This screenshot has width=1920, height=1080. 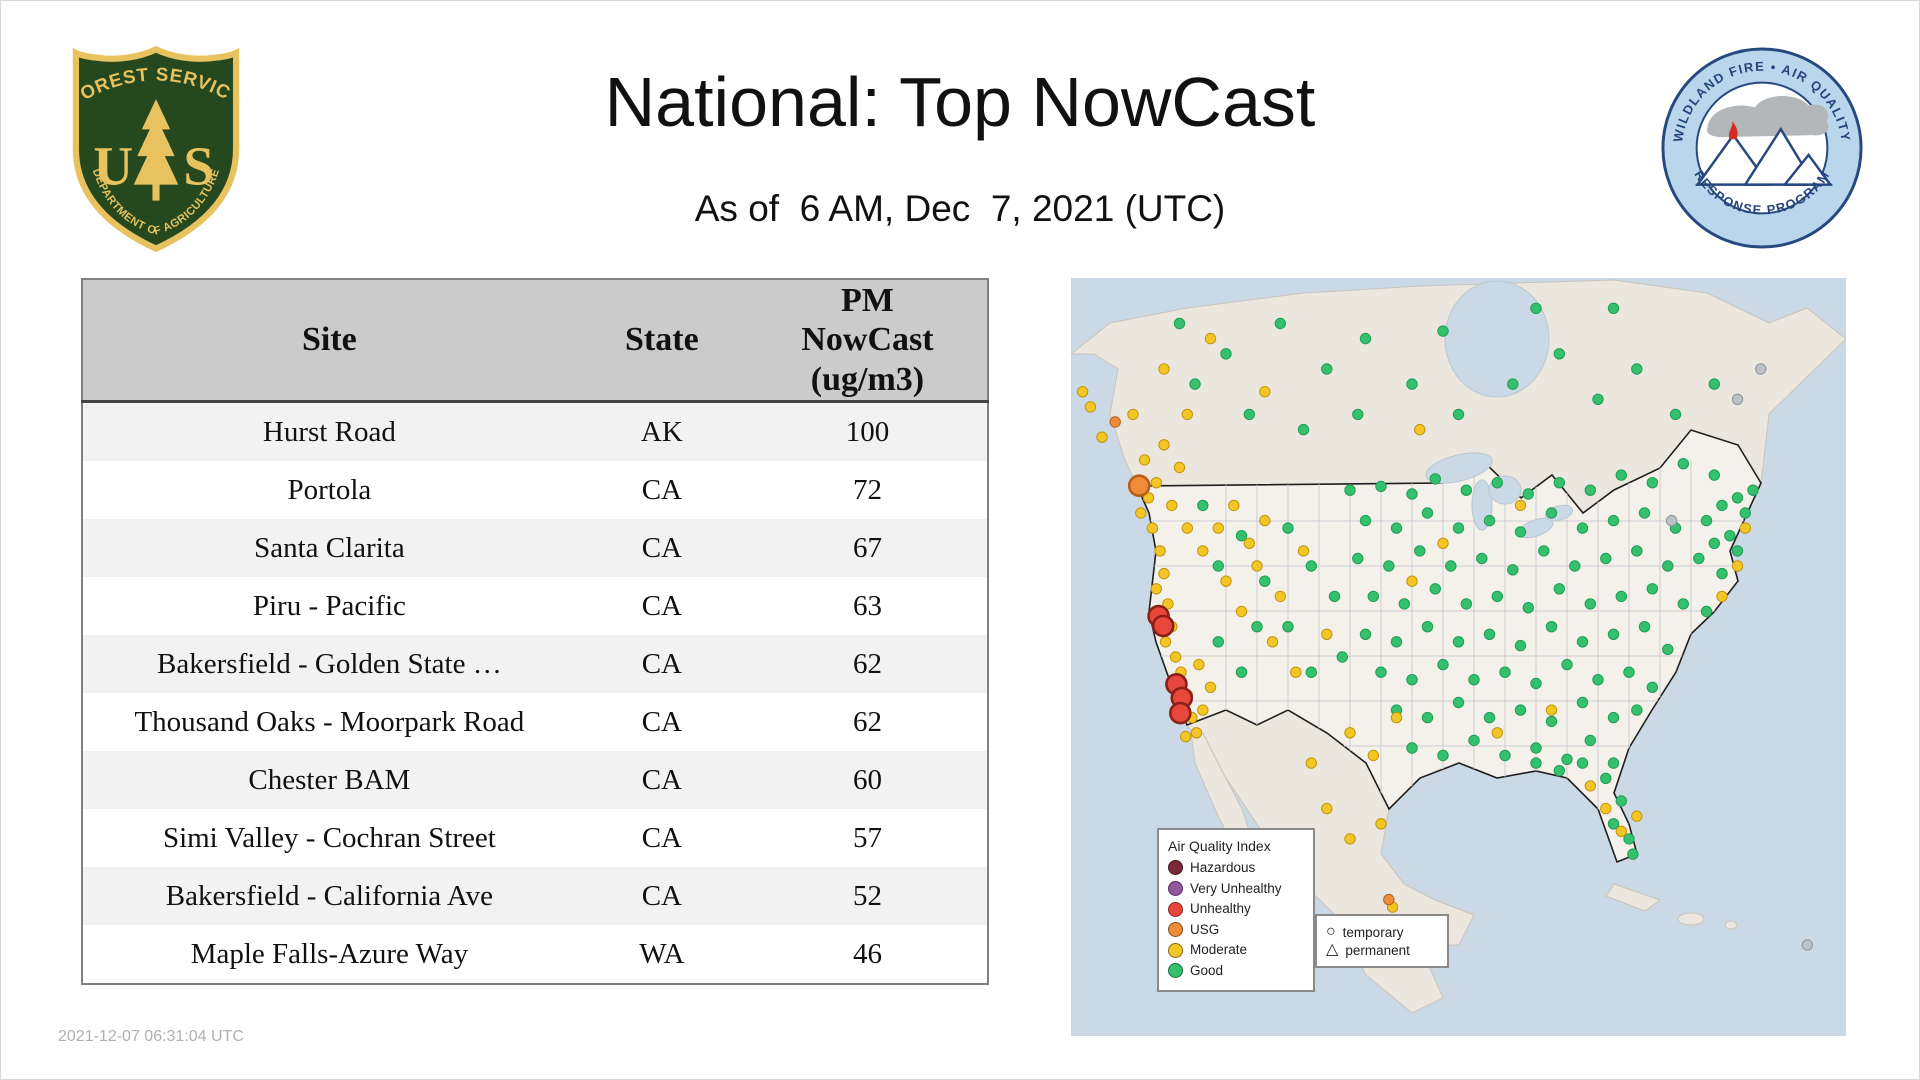 I want to click on aqi-legend-label: Hazardous, so click(x=1223, y=868).